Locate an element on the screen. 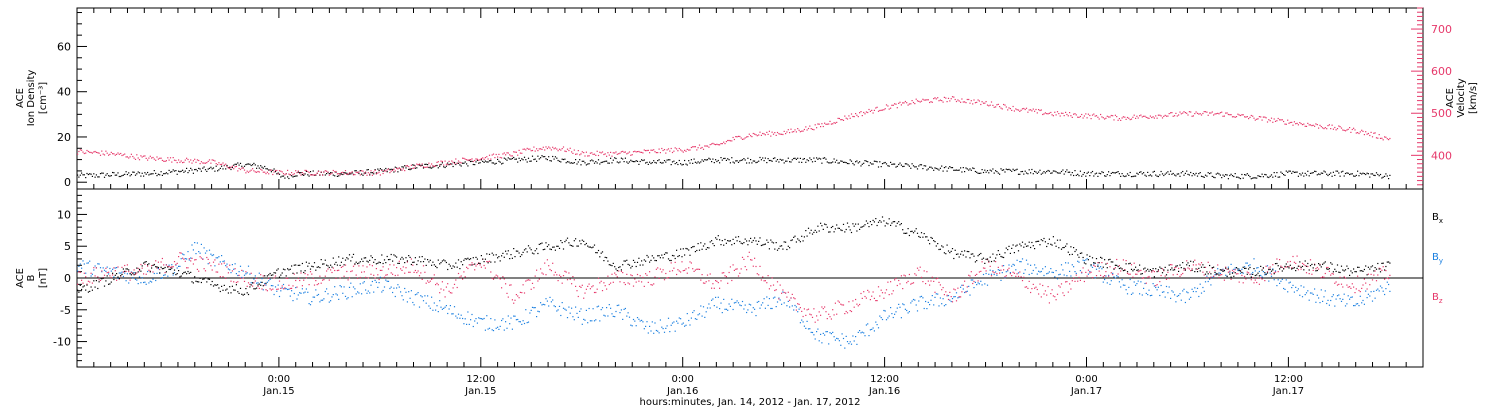 Image resolution: width=1500 pixels, height=414 pixels. bottom-tick-label: -5 is located at coordinates (65, 310).